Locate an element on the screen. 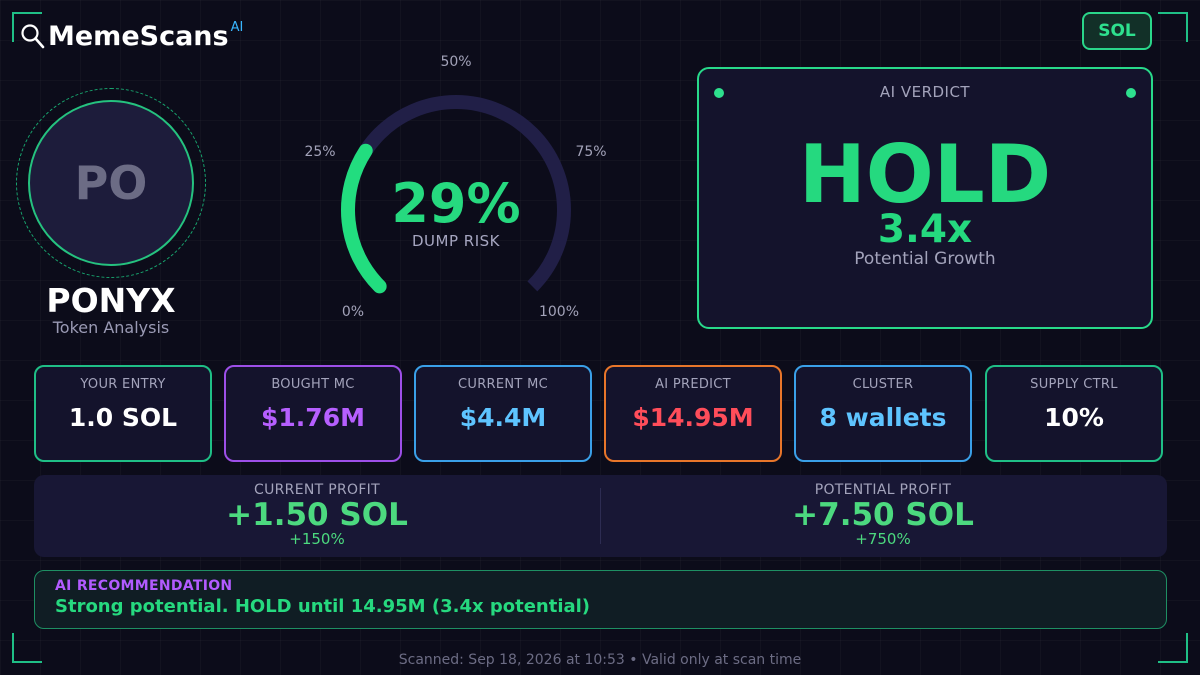  stat-card-your-entry: YOUR ENTRY 1.0 SOL is located at coordinates (123, 413).